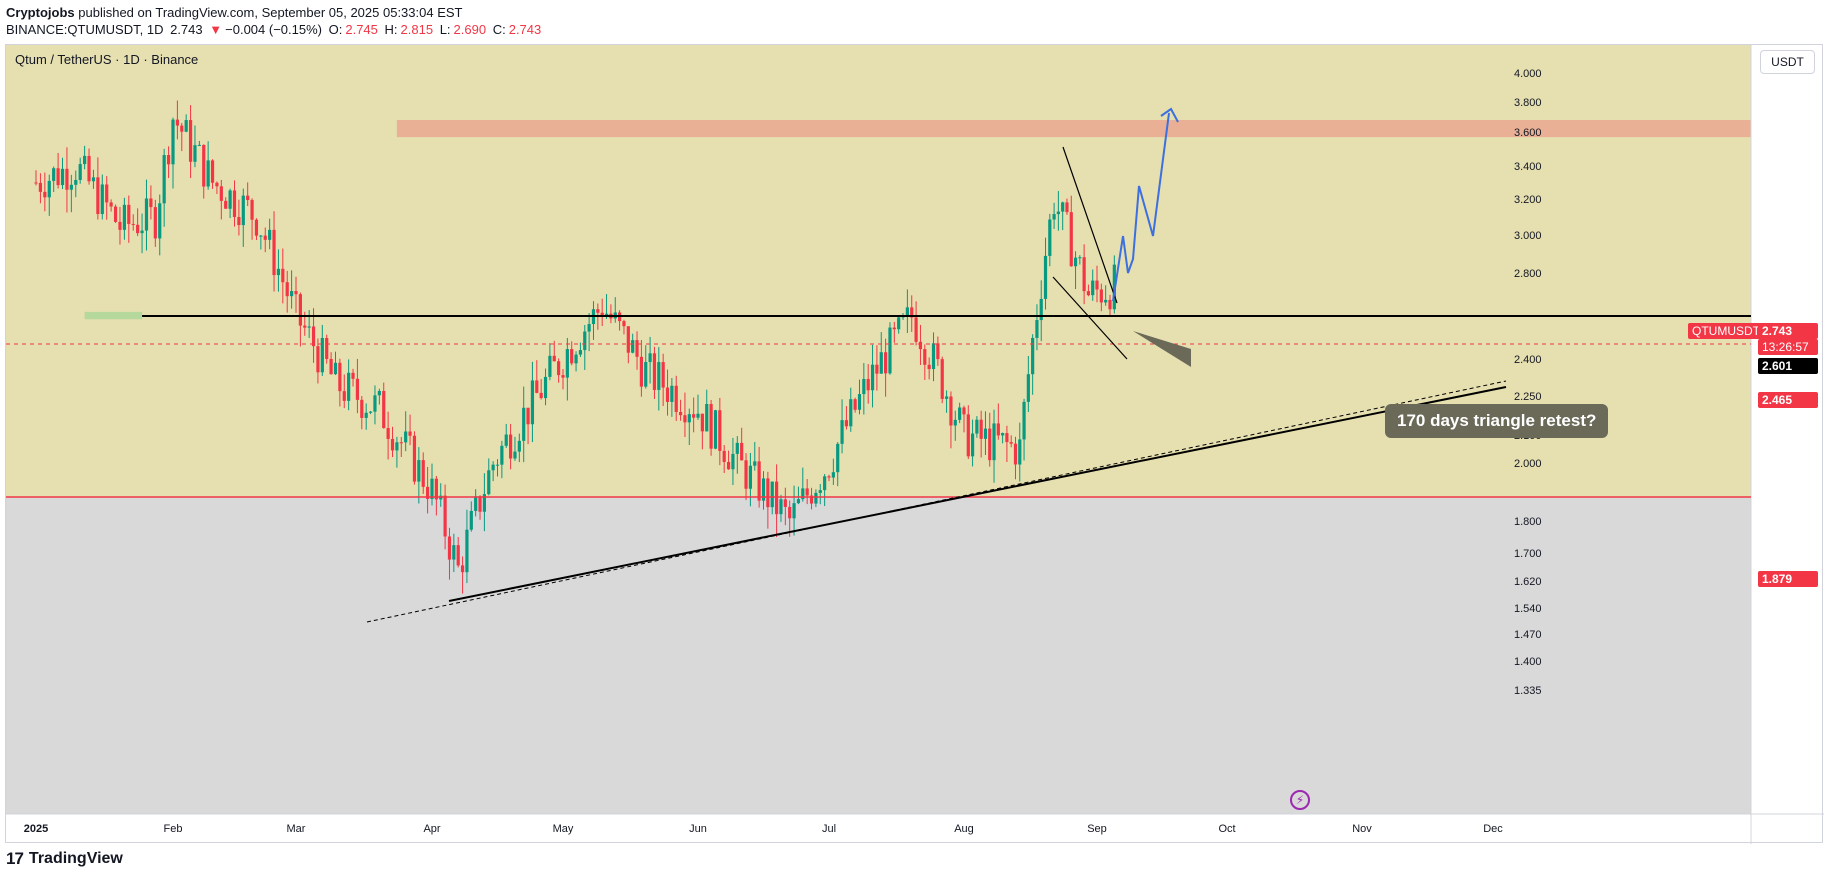 This screenshot has width=1829, height=877. Describe the element at coordinates (698, 829) in the screenshot. I see `time-tick-label: Jun` at that location.